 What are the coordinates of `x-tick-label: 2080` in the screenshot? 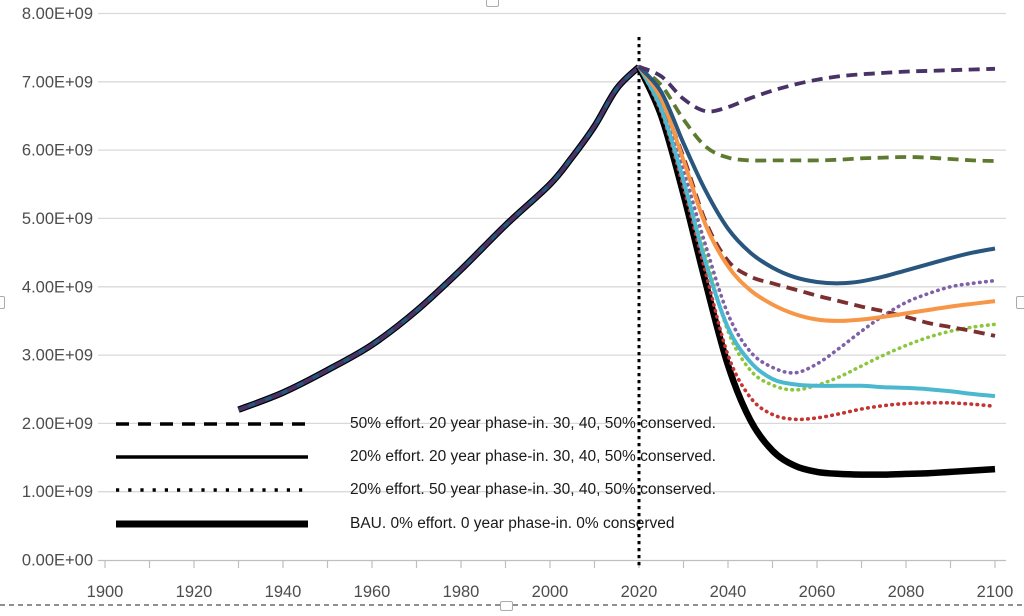 It's located at (906, 592).